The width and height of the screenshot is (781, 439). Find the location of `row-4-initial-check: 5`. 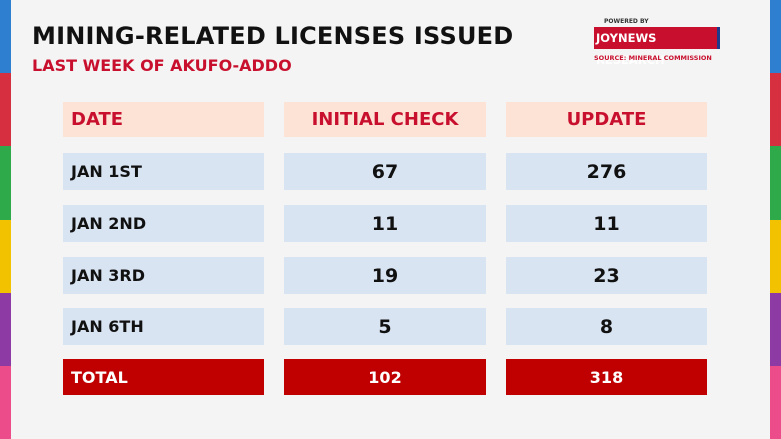

row-4-initial-check: 5 is located at coordinates (385, 326).